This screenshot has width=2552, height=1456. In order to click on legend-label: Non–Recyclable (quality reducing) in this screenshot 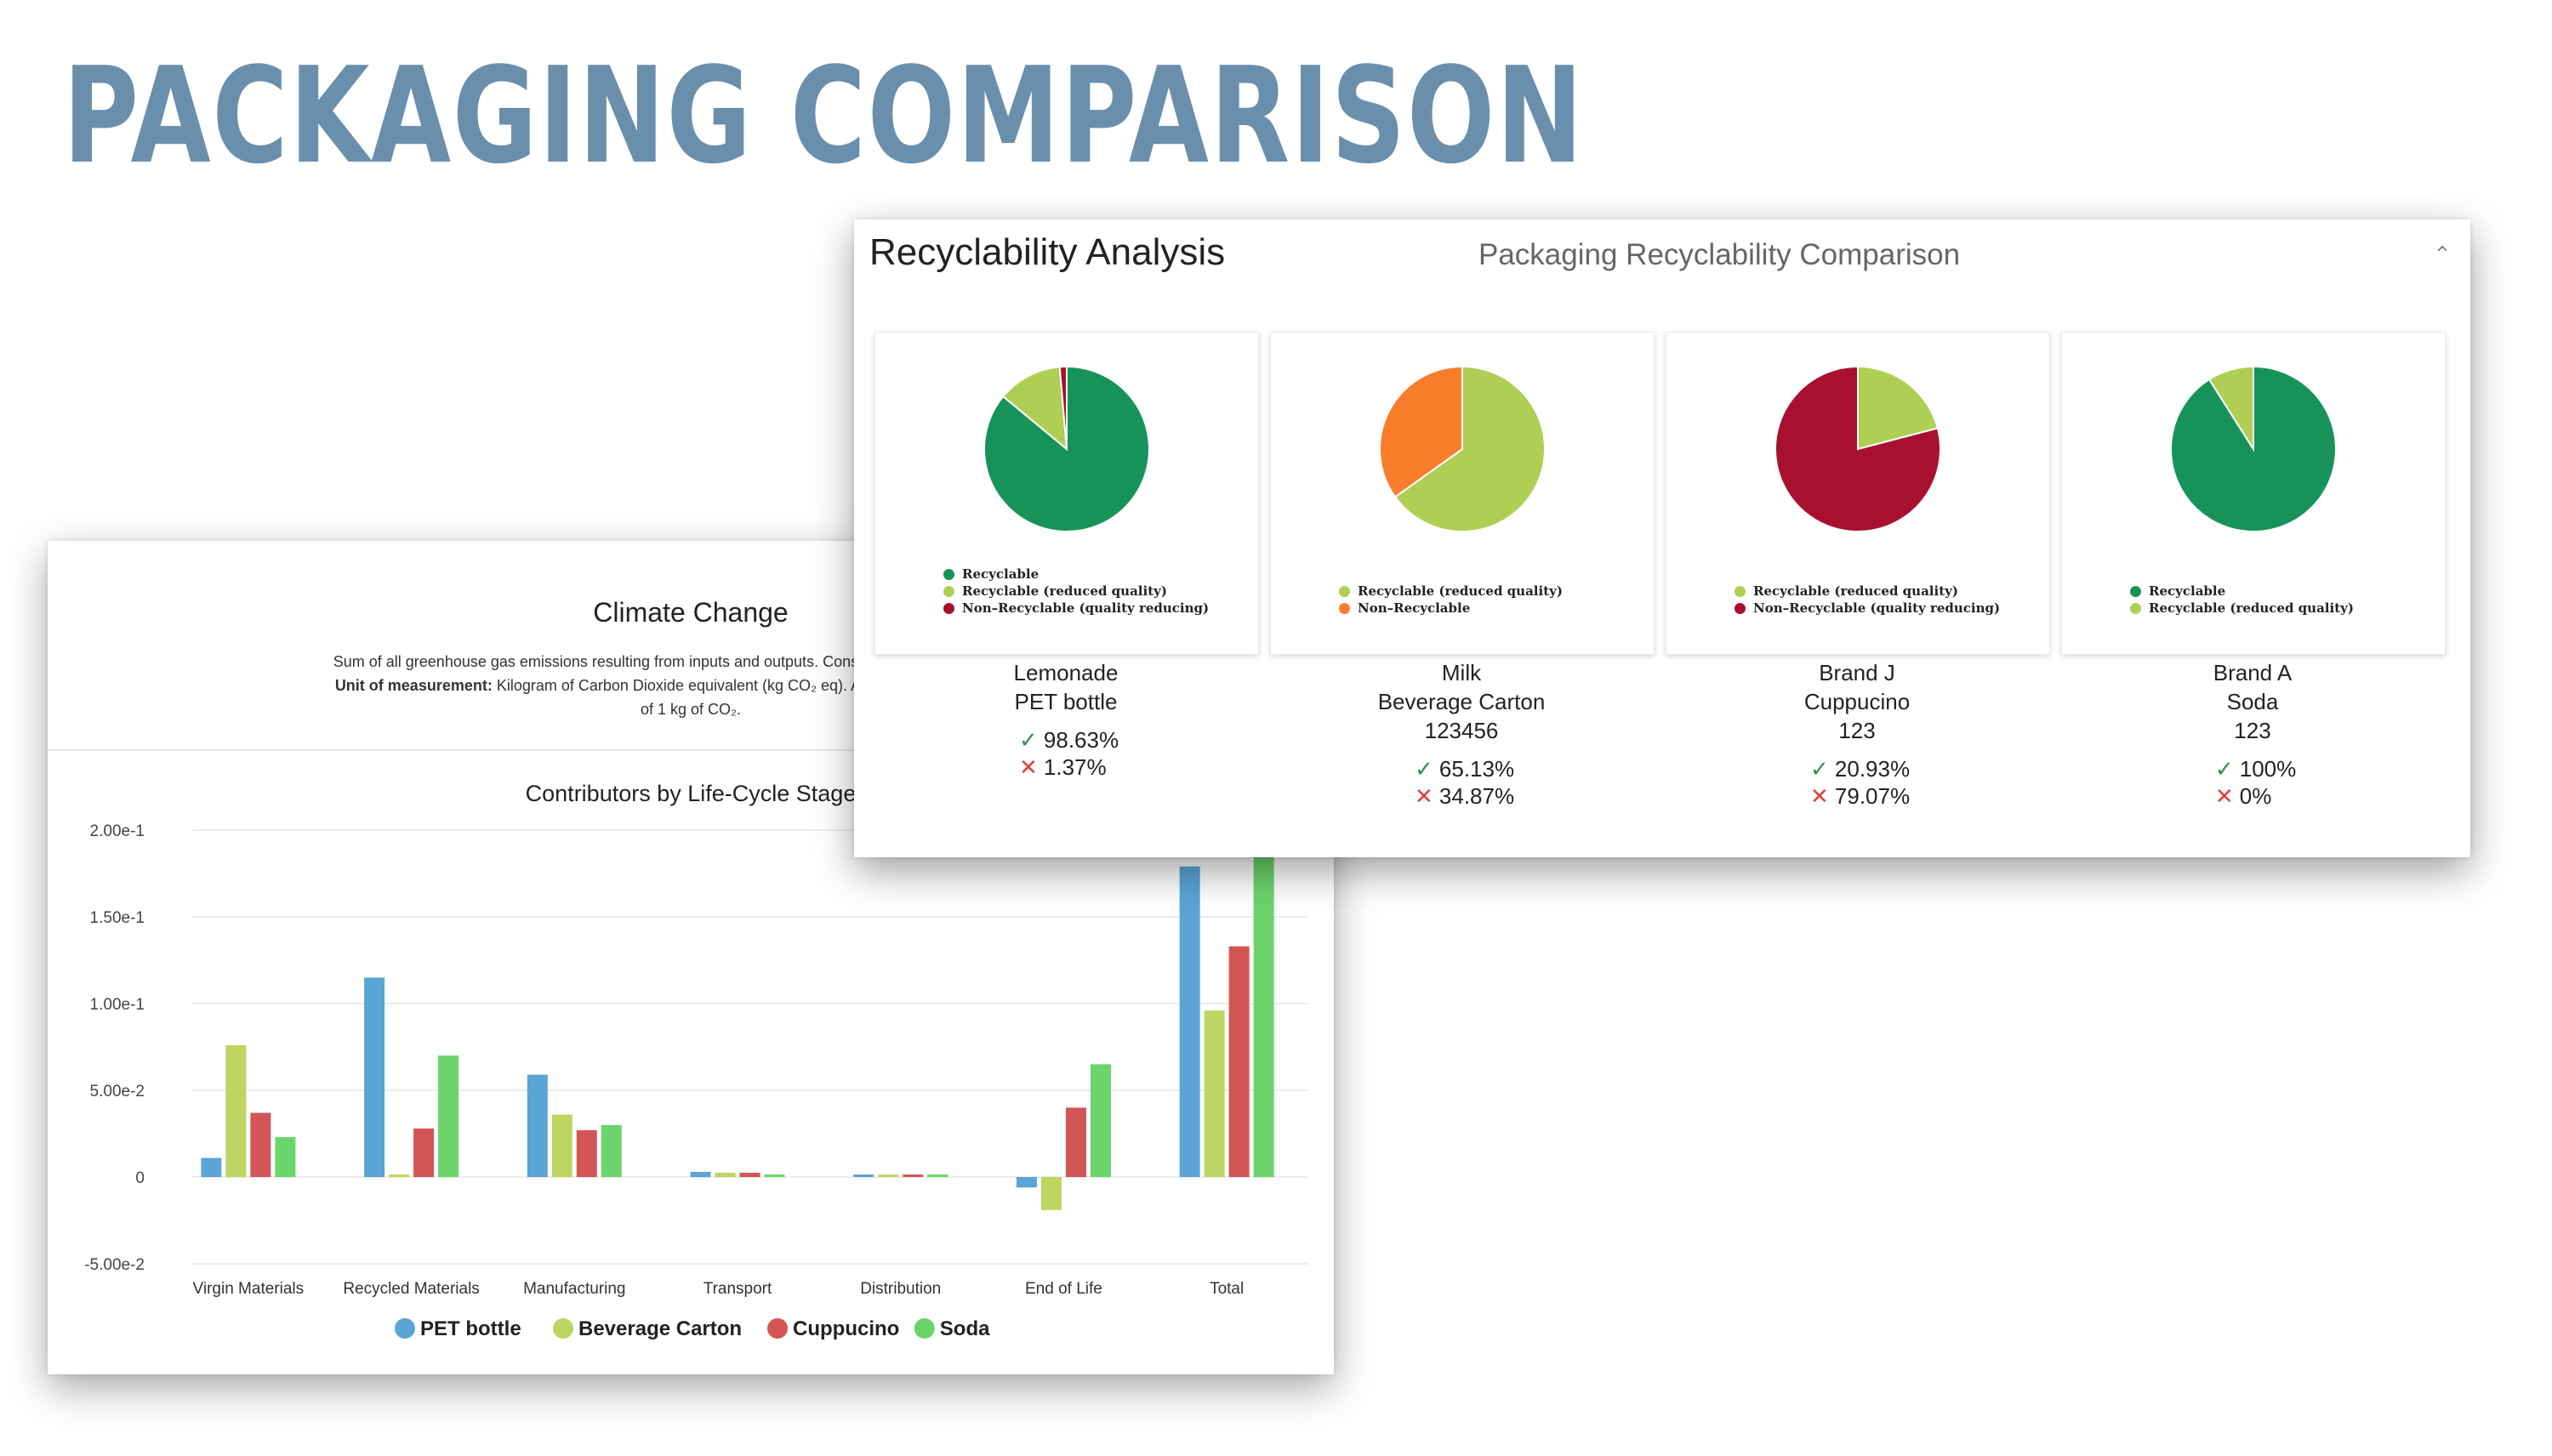, I will do `click(1877, 608)`.